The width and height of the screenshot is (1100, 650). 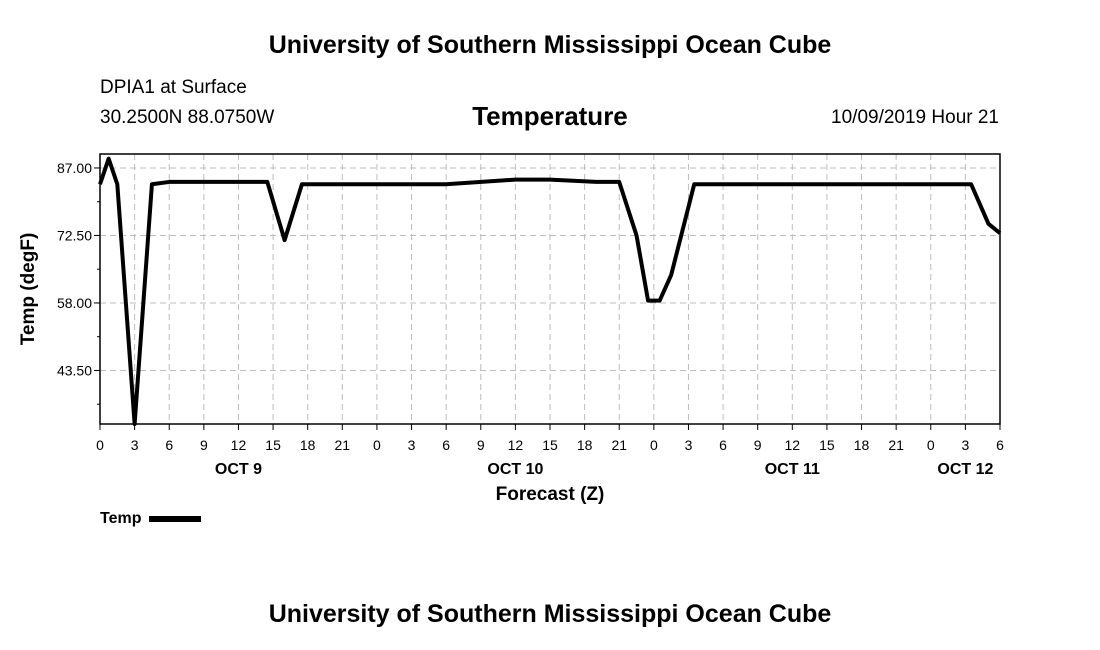 What do you see at coordinates (78, 282) in the screenshot?
I see `y-axis: 43.50 58.00 72.50 87.00` at bounding box center [78, 282].